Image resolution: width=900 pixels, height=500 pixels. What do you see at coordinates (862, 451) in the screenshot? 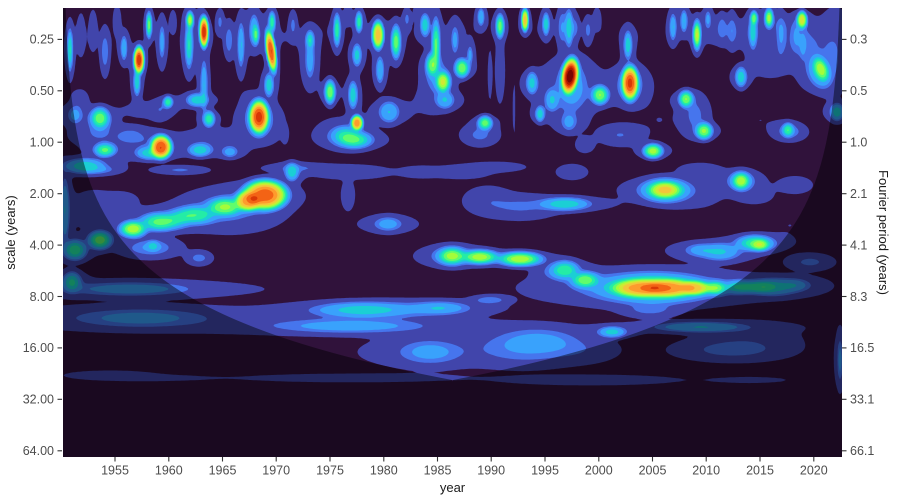
I see `svg-text: 66.1` at bounding box center [862, 451].